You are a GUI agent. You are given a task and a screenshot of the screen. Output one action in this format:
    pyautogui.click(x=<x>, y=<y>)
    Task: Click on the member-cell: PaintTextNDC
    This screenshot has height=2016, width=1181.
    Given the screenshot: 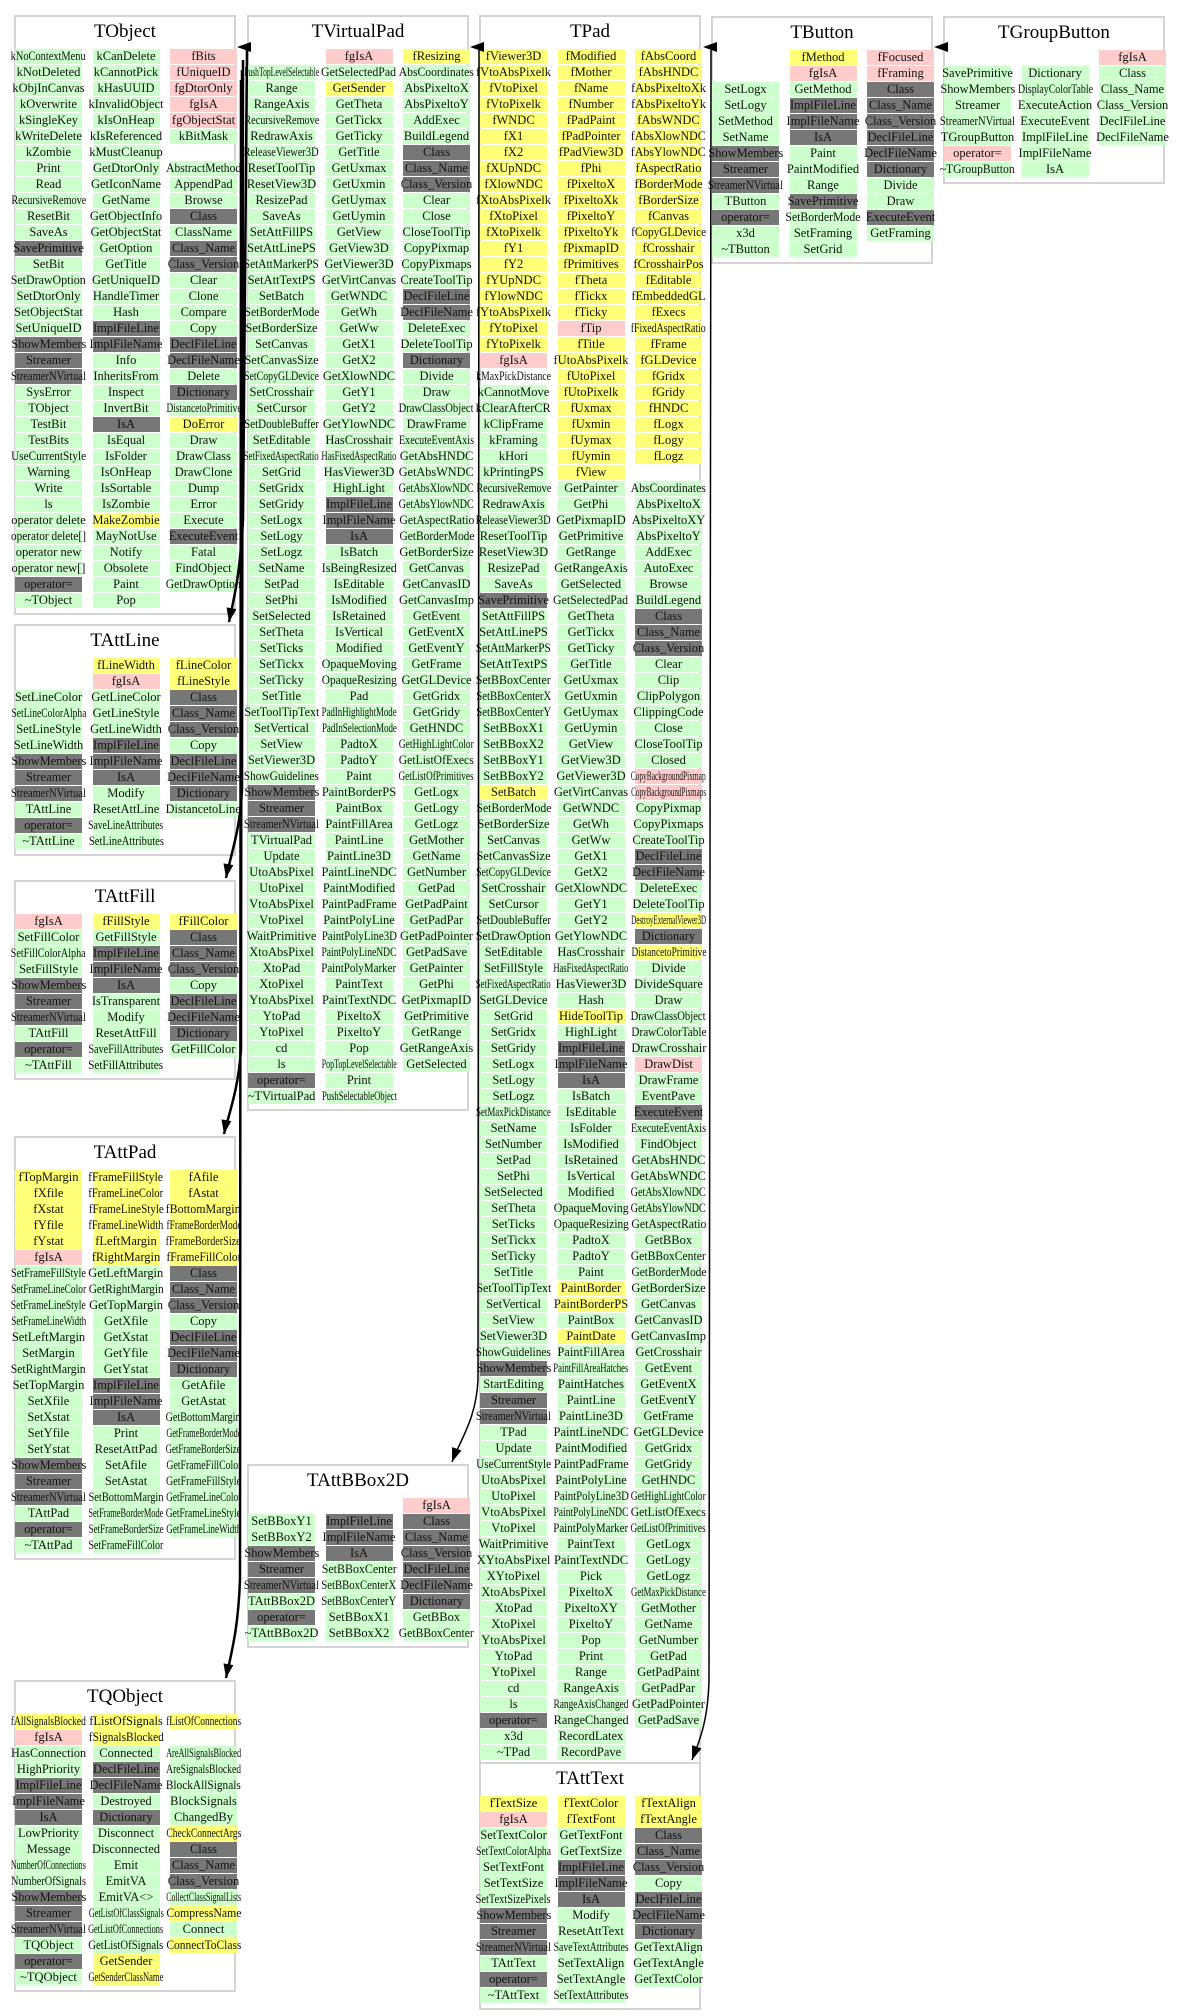 What is the action you would take?
    pyautogui.click(x=591, y=1560)
    